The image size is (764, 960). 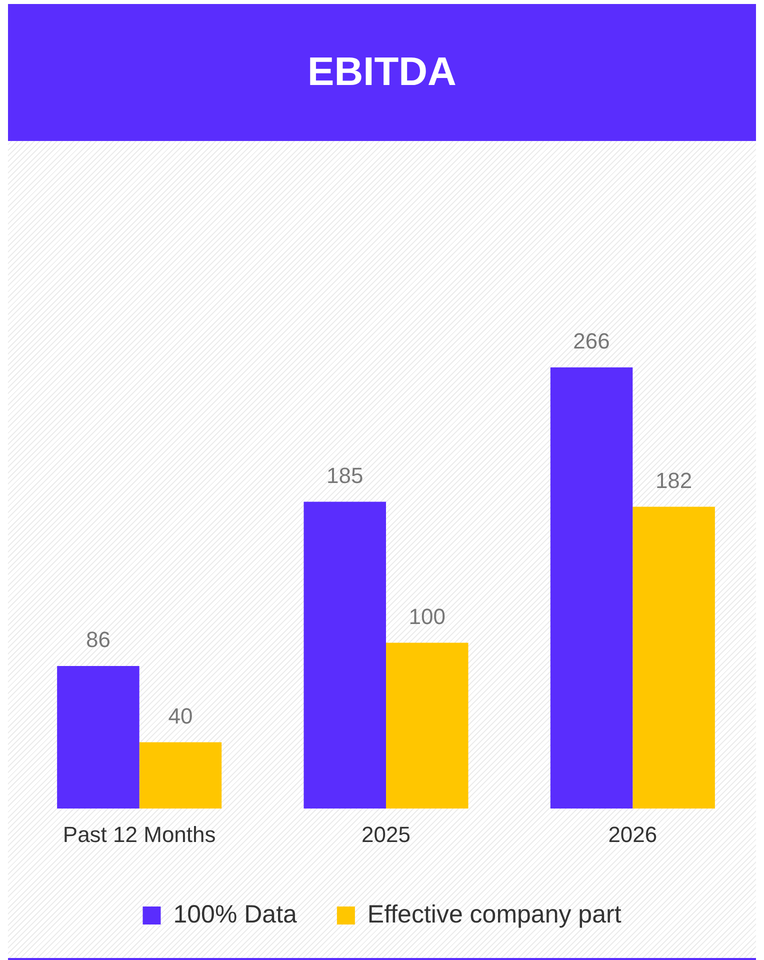 I want to click on chart-title: EBITDA, so click(x=382, y=72).